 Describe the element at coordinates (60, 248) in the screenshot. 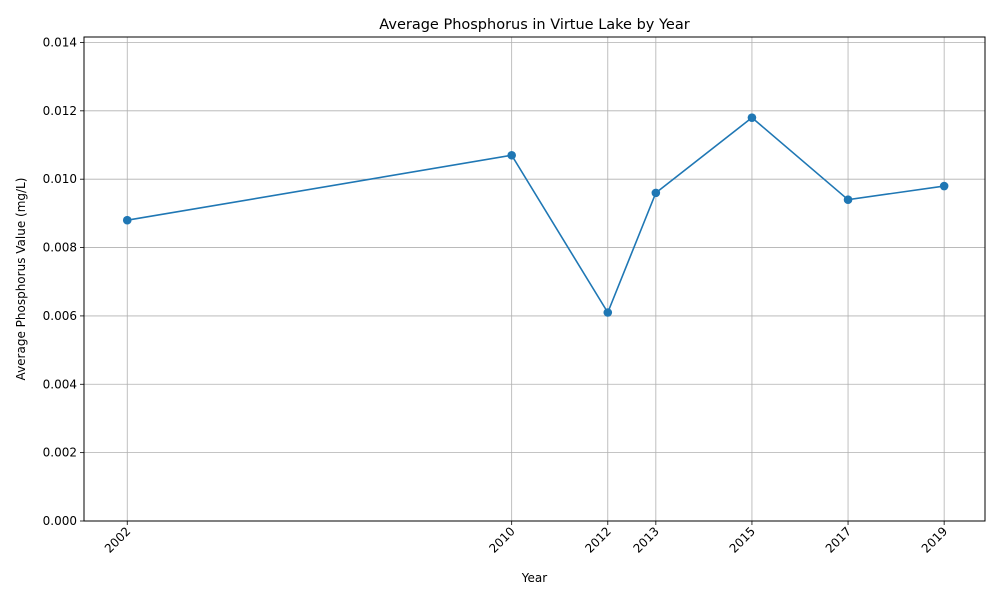

I see `y-tick-label: 0.008` at that location.